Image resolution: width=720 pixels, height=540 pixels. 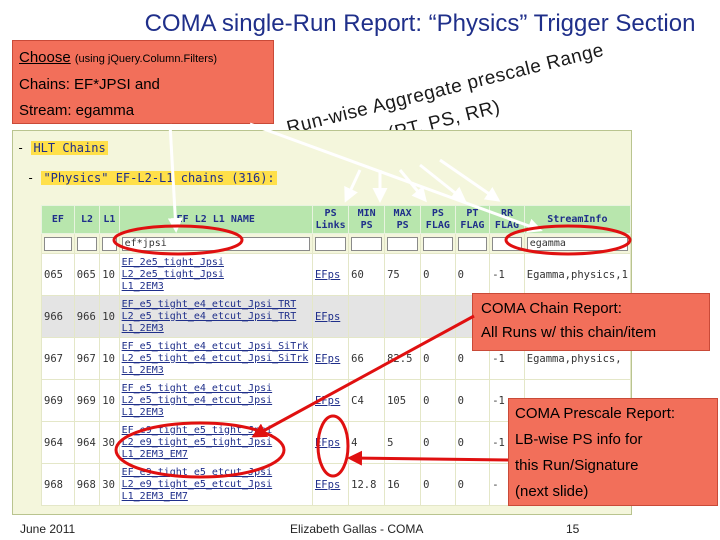 What do you see at coordinates (172, 262) in the screenshot?
I see `chain-name-line: EF_2e5_tight_Jpsi` at bounding box center [172, 262].